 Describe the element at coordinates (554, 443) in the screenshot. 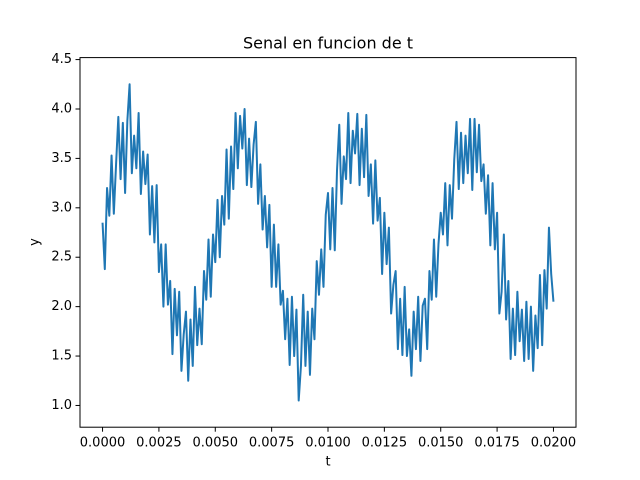

I see `x-tick-label: 0.0200` at that location.